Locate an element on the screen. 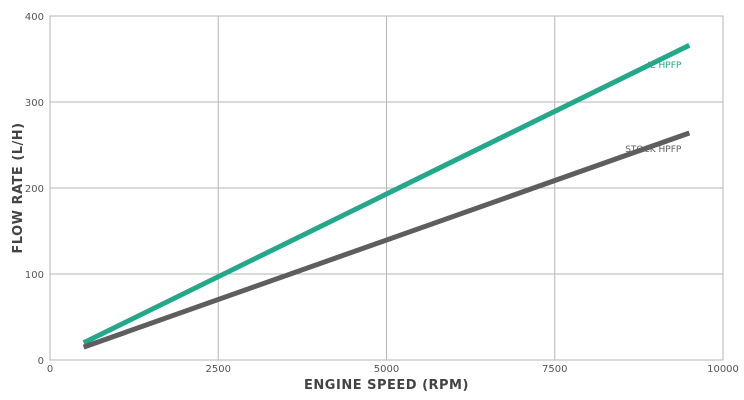 The height and width of the screenshot is (400, 744). y-tick-label: 300 is located at coordinates (34, 103).